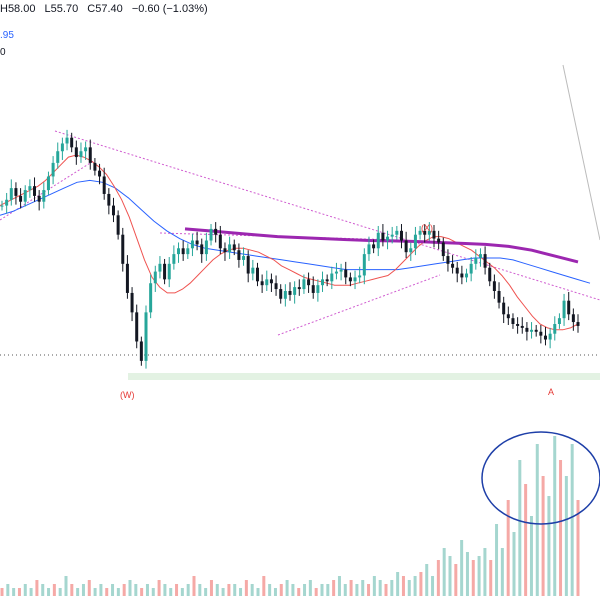  I want to click on high-value: H58.00, so click(18, 9).